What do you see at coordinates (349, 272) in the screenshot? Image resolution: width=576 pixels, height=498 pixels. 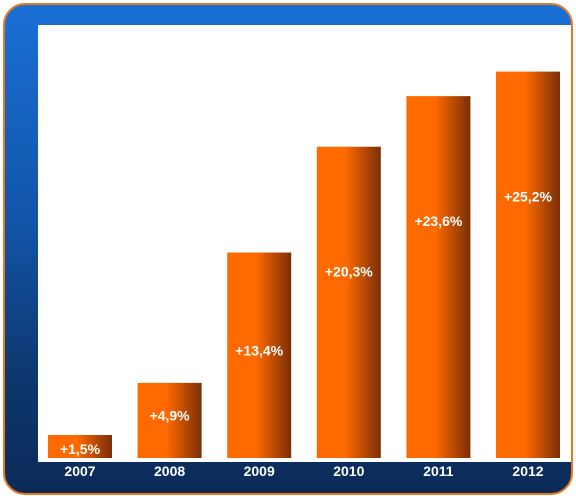 I see `data-label-2010: +20,3%` at bounding box center [349, 272].